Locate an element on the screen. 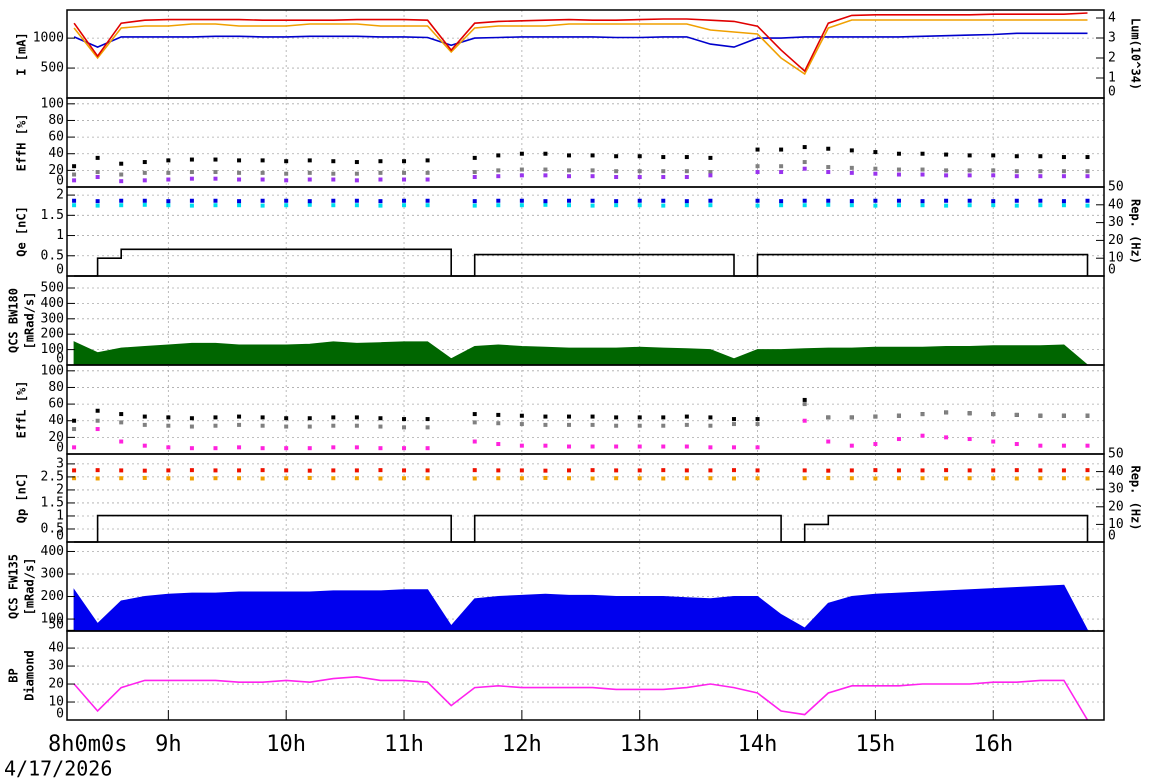  series-step is located at coordinates (581, 262).